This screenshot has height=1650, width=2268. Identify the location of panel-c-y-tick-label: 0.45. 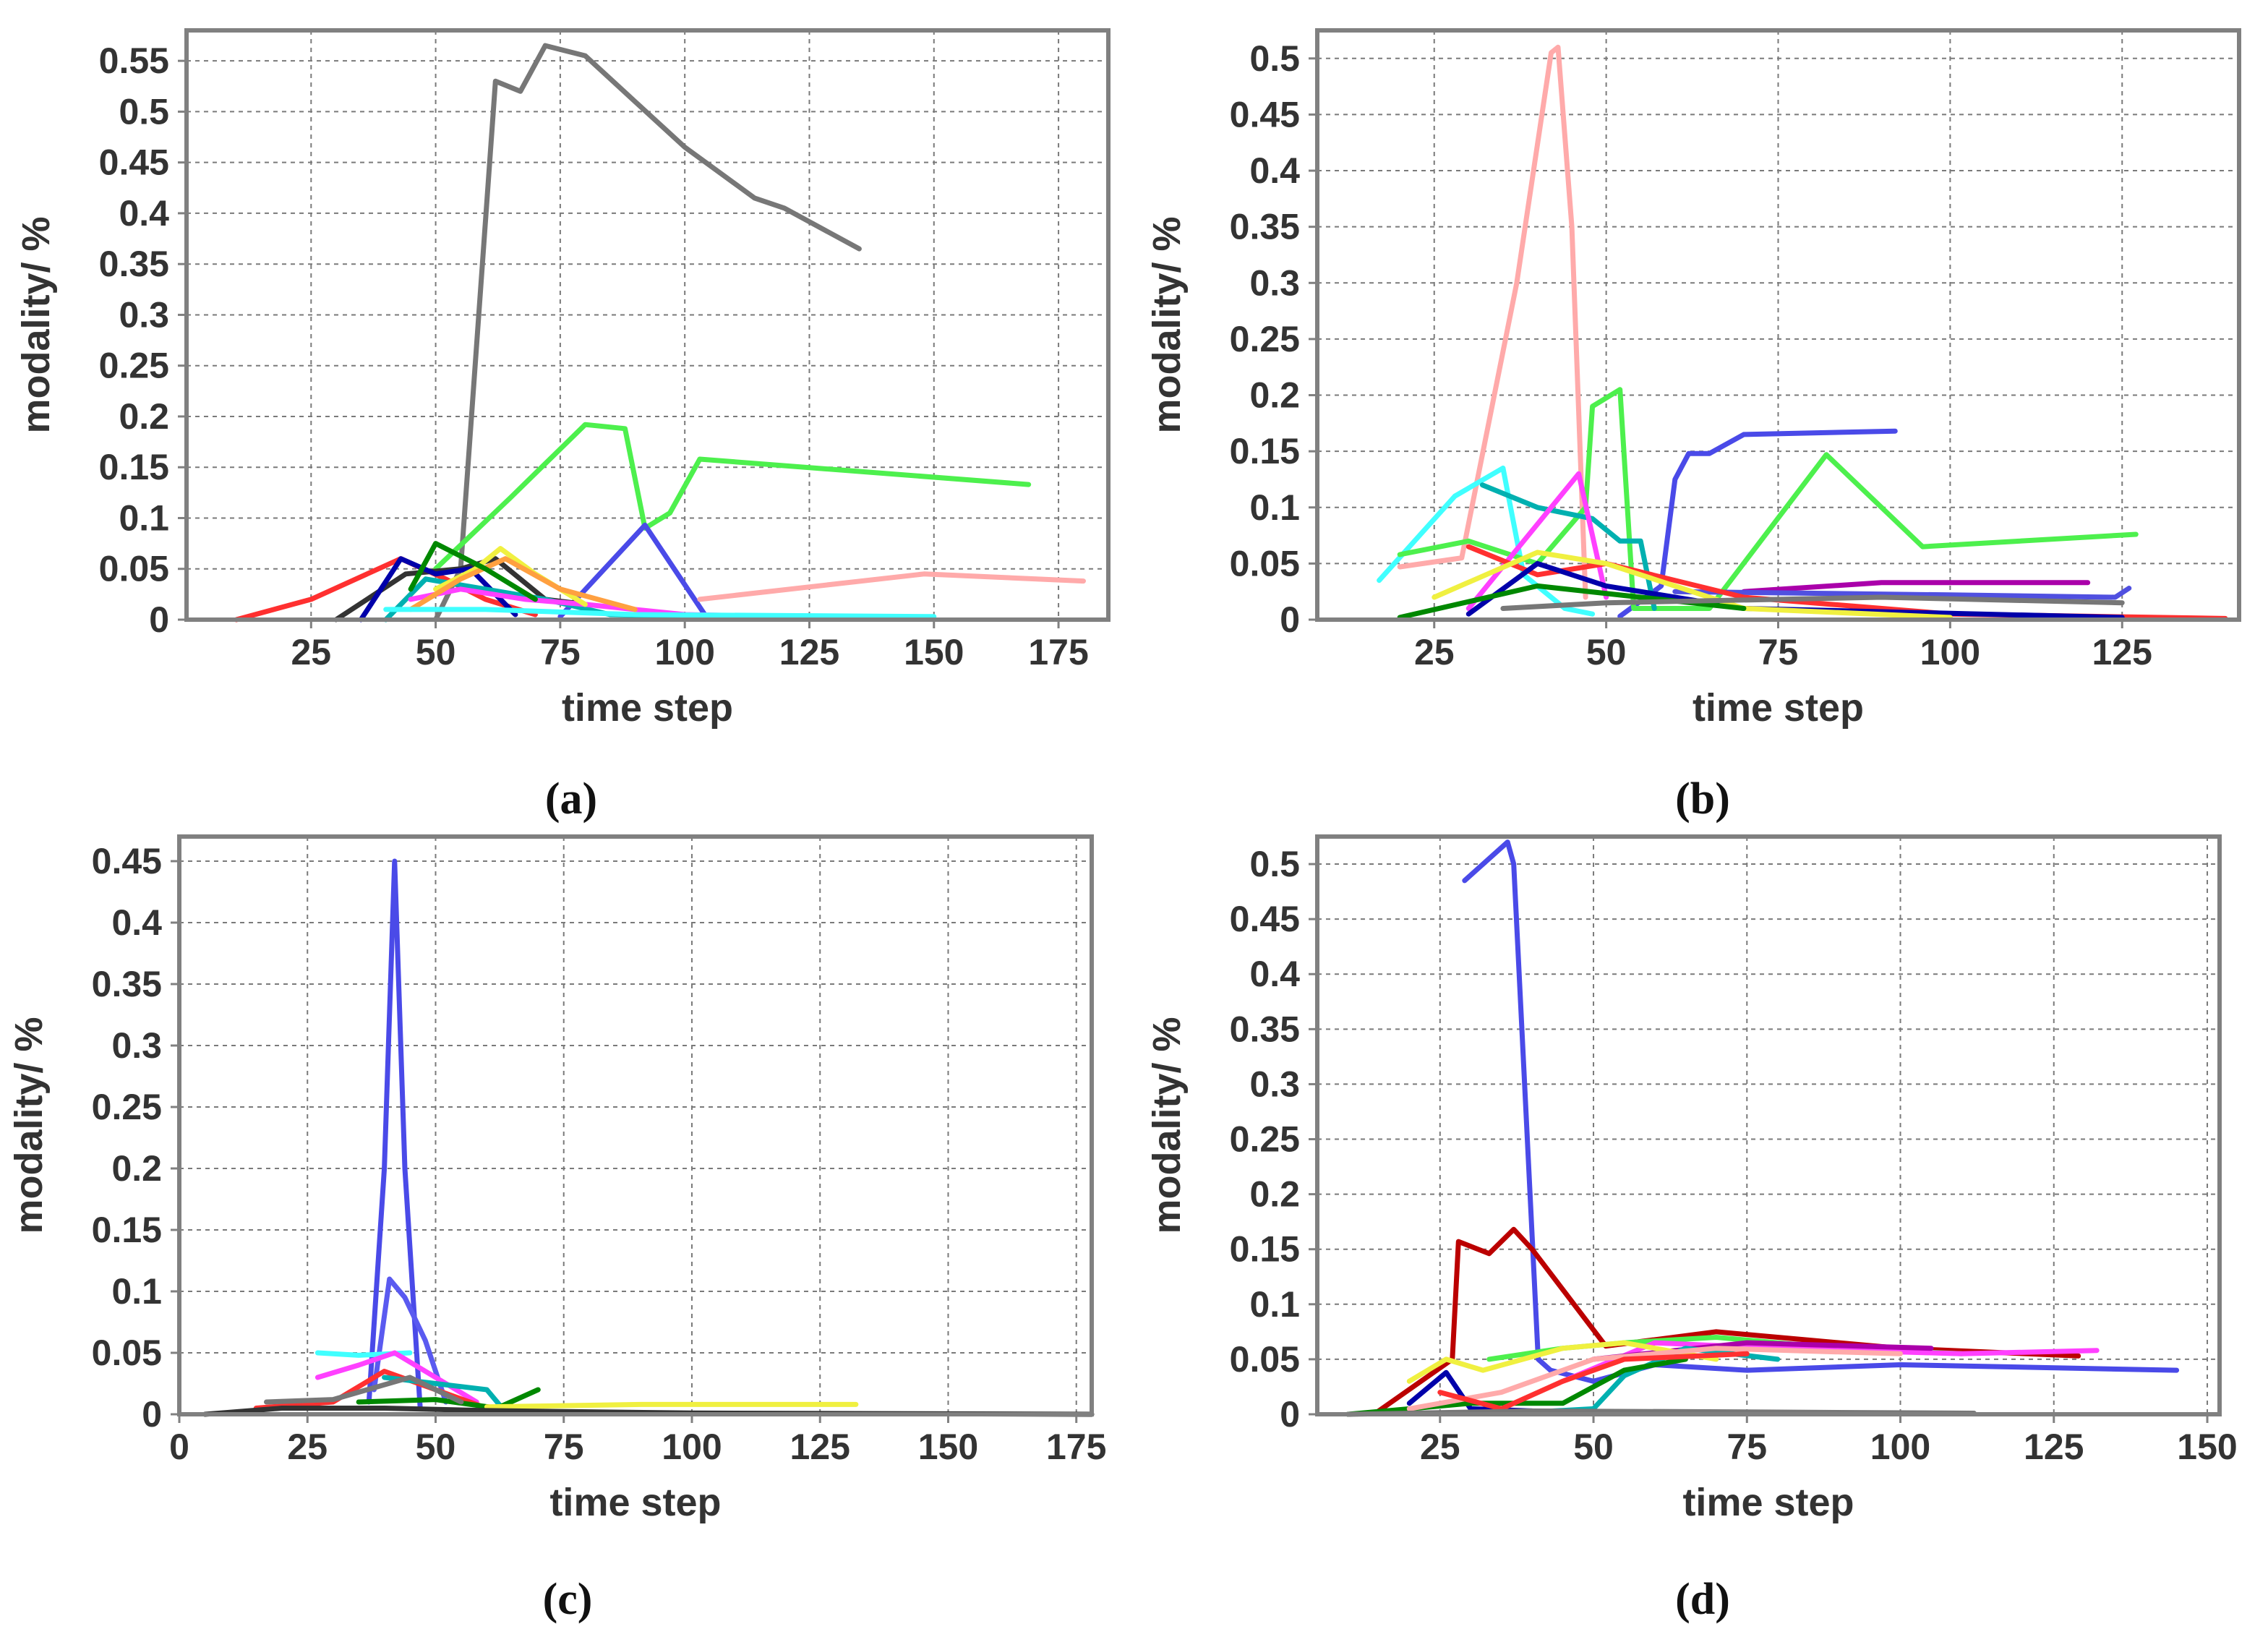
(127, 861).